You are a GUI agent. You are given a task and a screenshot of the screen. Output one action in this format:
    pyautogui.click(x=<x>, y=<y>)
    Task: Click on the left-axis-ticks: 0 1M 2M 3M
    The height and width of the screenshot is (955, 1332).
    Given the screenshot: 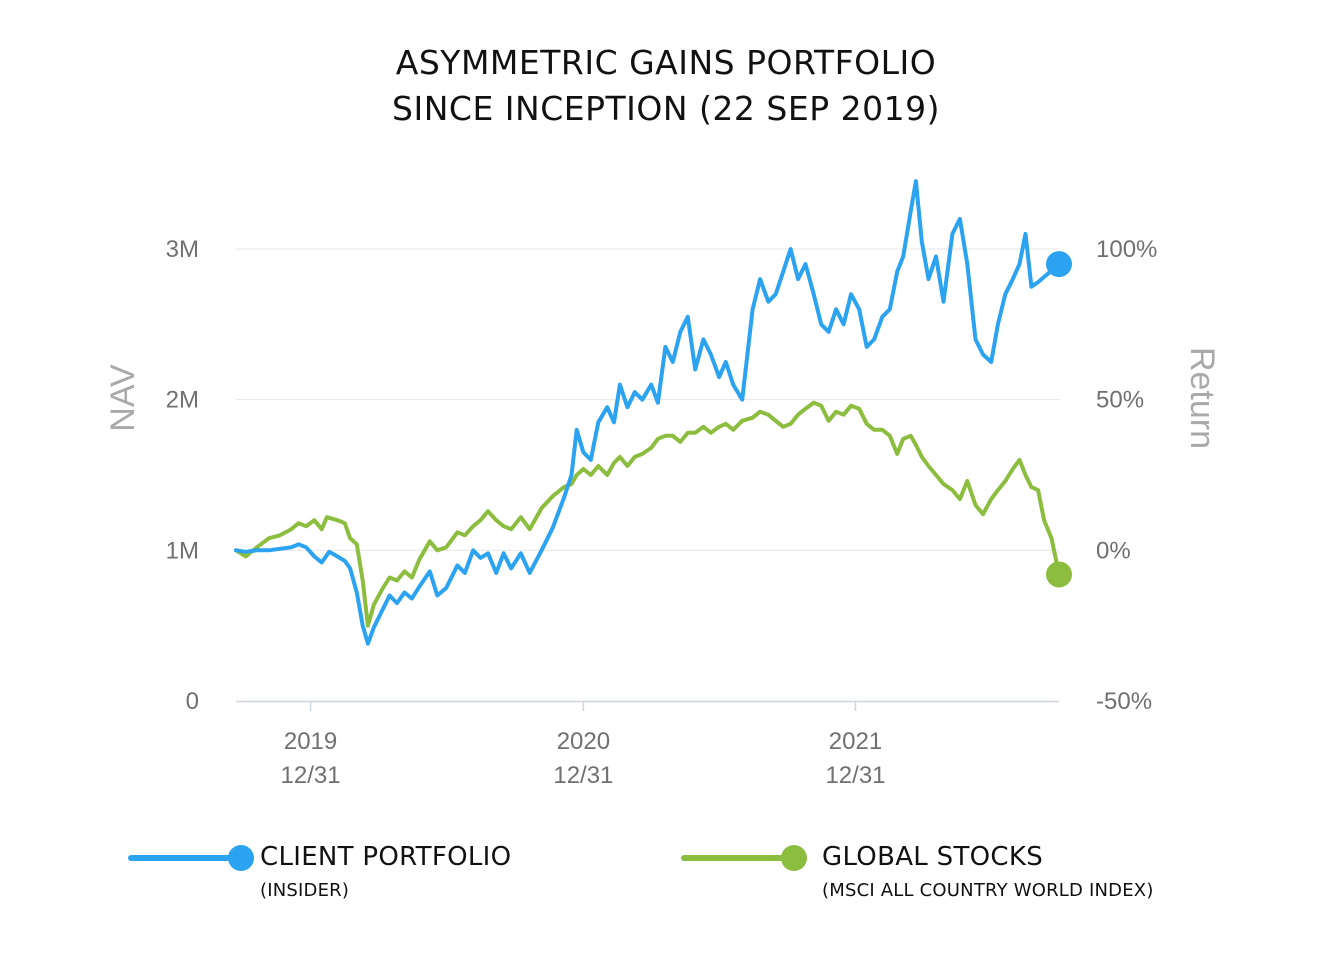 What is the action you would take?
    pyautogui.click(x=182, y=475)
    